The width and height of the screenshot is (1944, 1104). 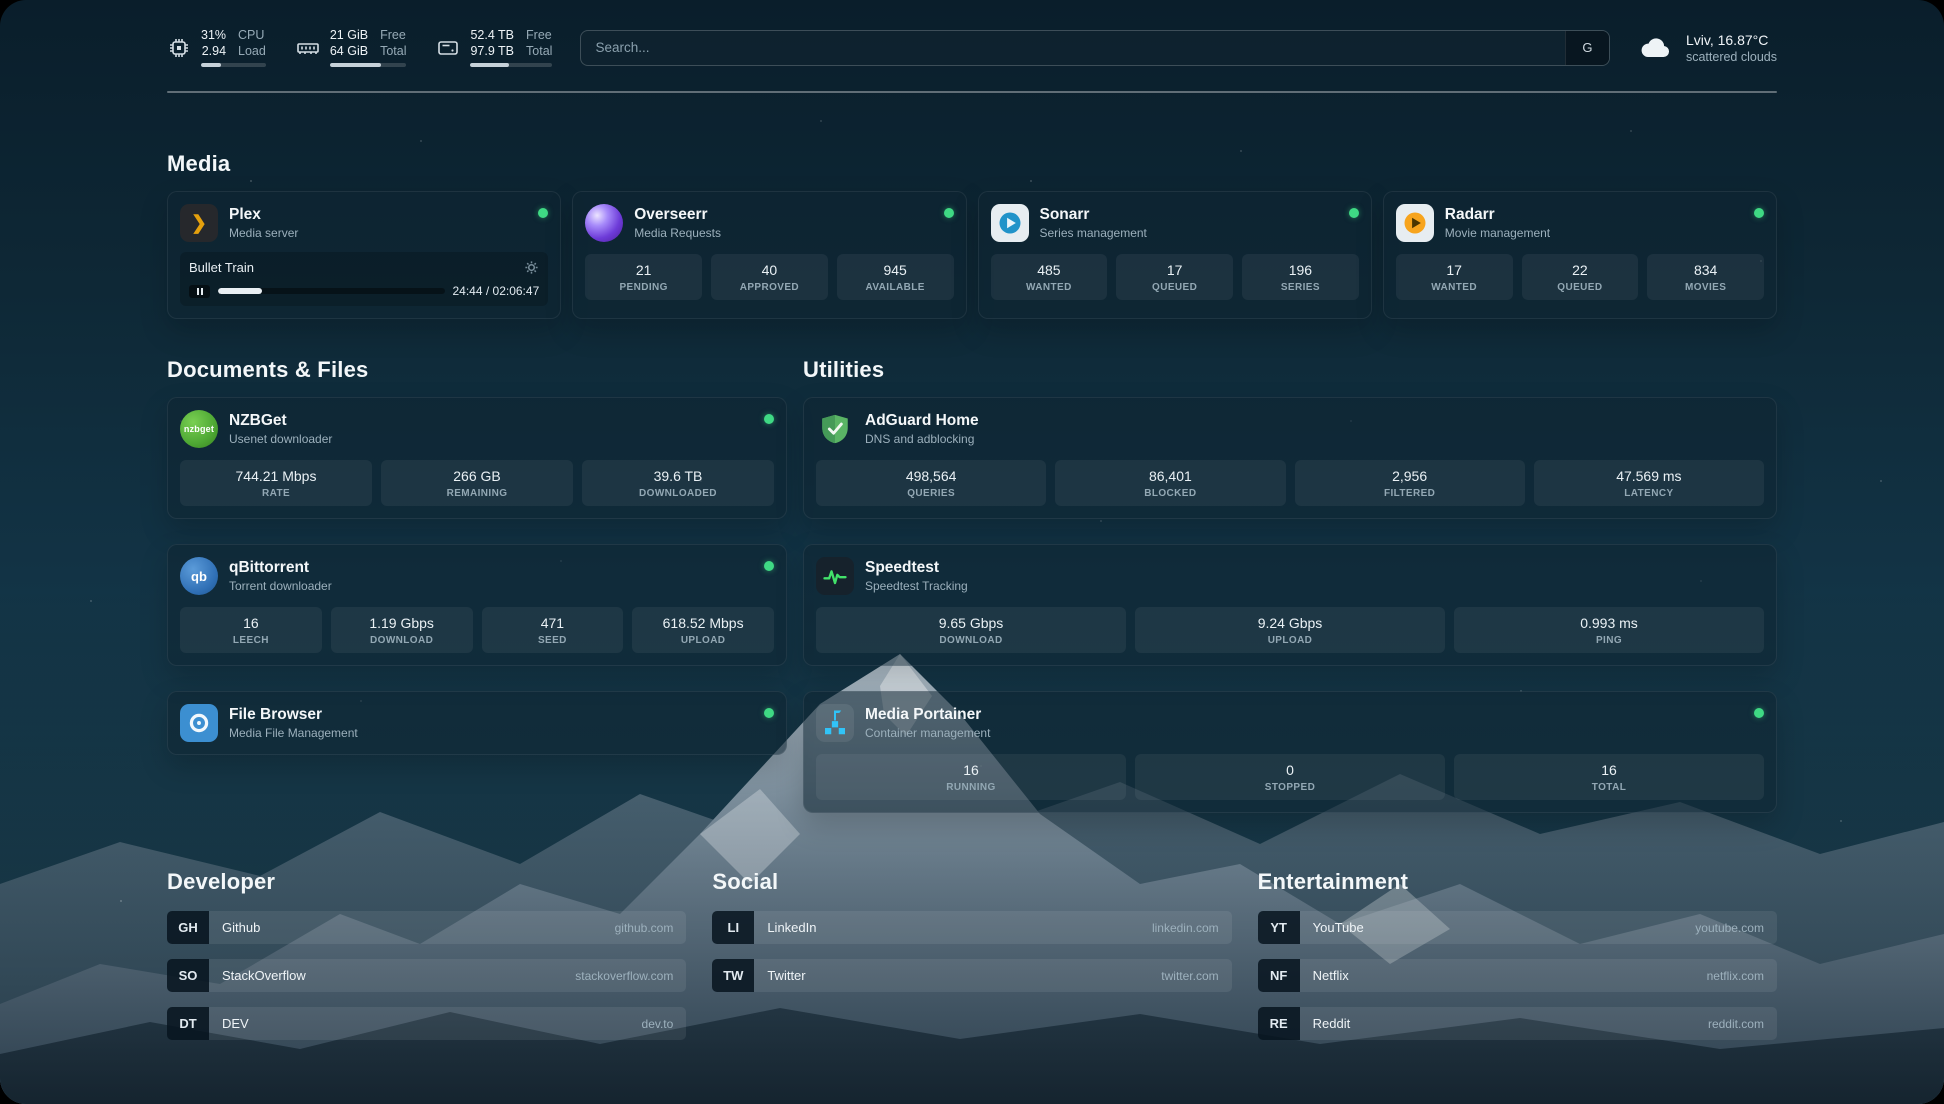 I want to click on service-name: qBittorrent, so click(x=269, y=567).